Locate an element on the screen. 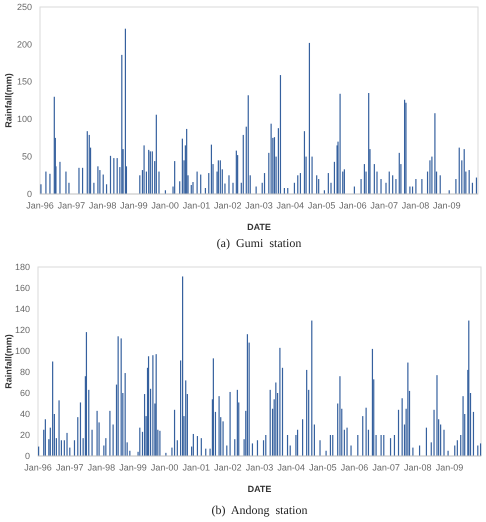 This screenshot has width=486, height=522. y-tick-label: 200 is located at coordinates (24, 44).